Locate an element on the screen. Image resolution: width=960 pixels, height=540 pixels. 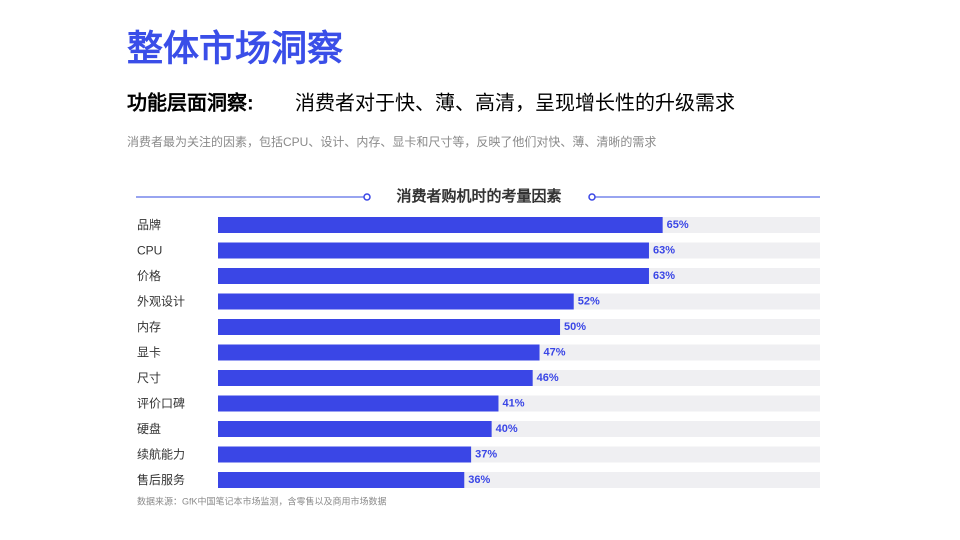
value-label: 46% is located at coordinates (548, 378).